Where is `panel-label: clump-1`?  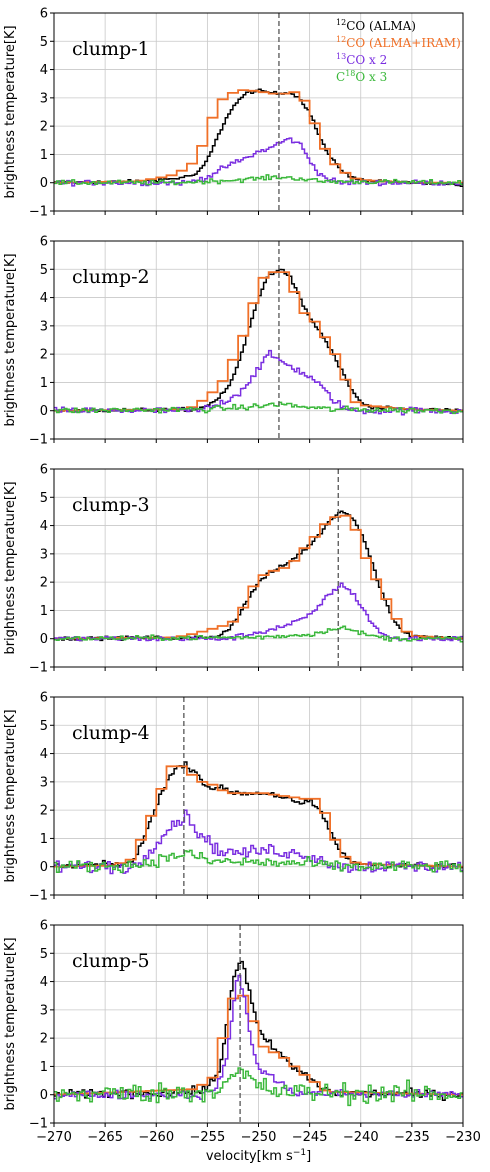 panel-label: clump-1 is located at coordinates (111, 49).